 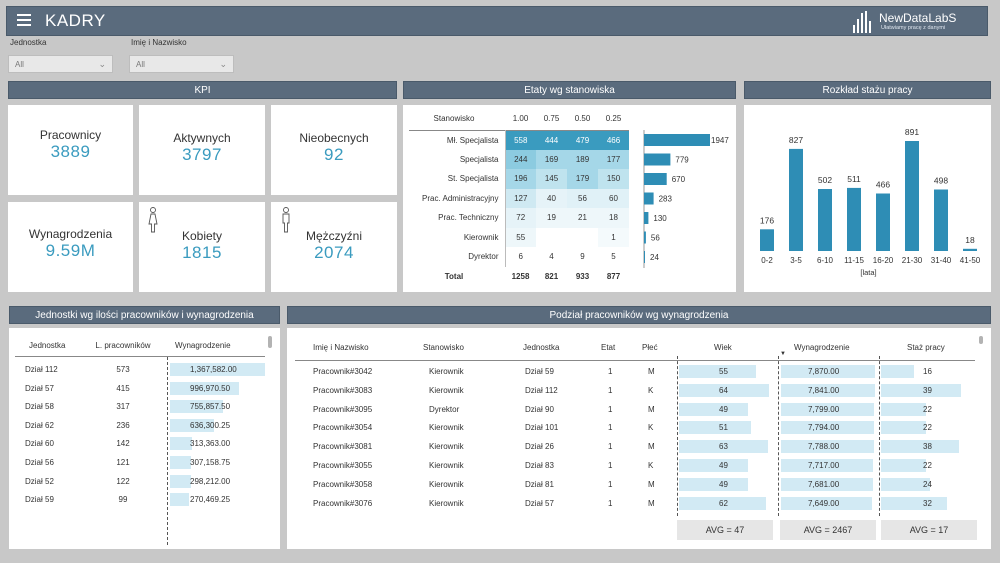 What do you see at coordinates (650, 347) in the screenshot?
I see `col-header-plec: Płeć` at bounding box center [650, 347].